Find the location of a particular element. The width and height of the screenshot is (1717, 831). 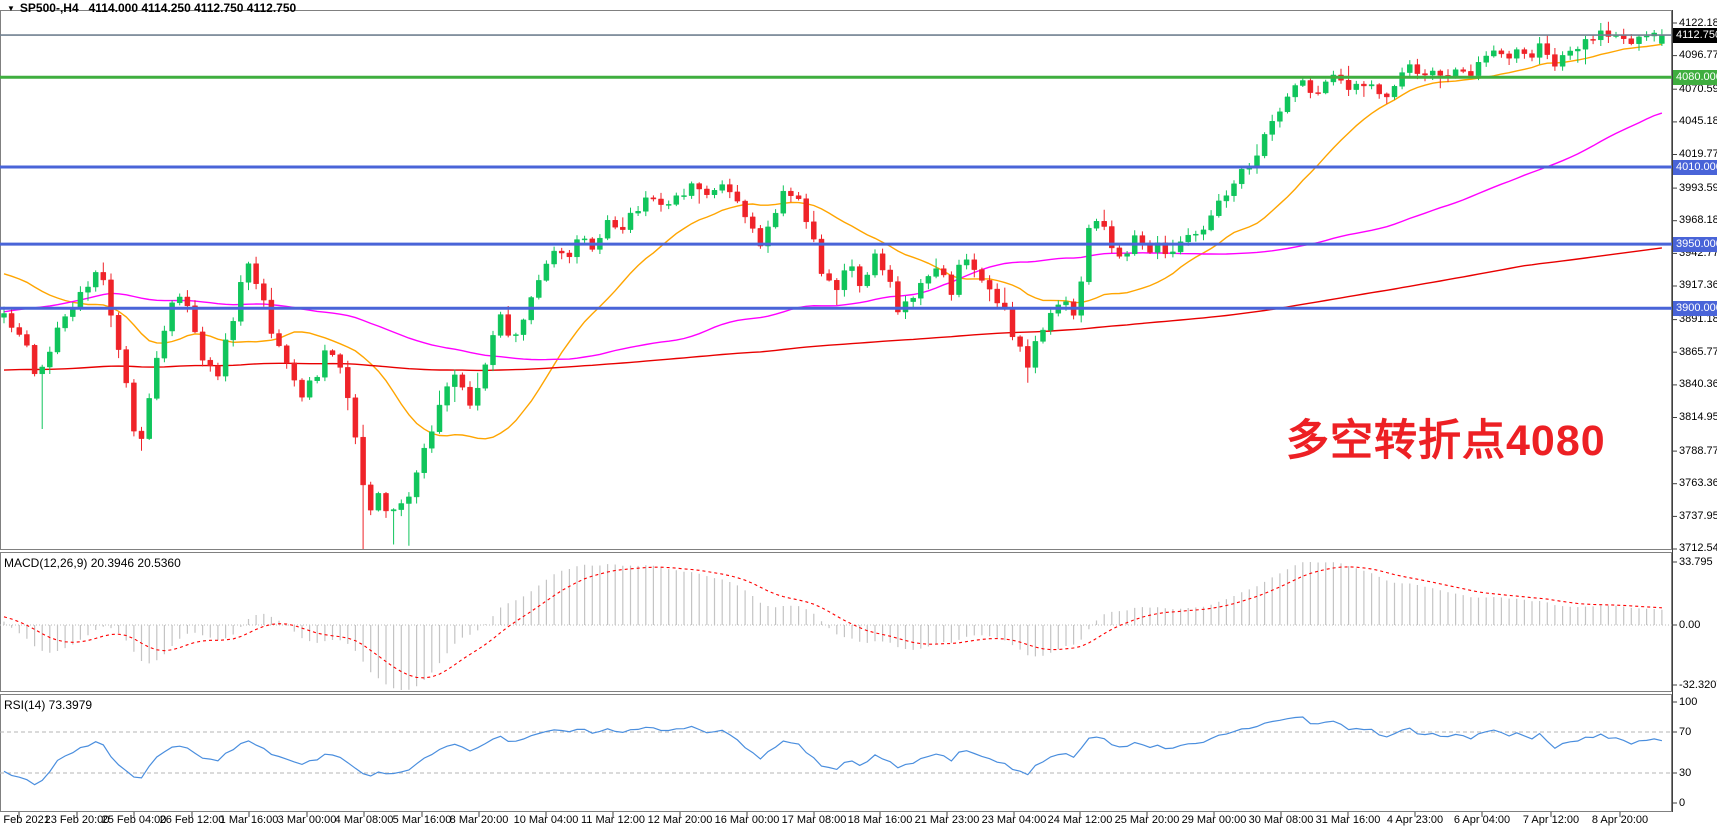

macd-histogram is located at coordinates (833, 626).